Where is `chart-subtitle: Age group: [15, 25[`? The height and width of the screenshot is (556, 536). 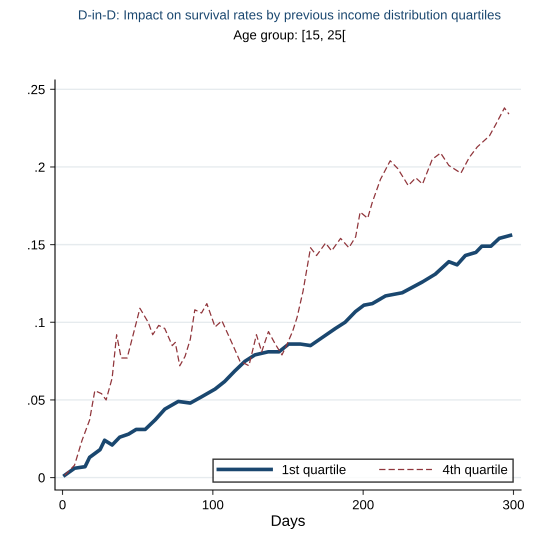 chart-subtitle: Age group: [15, 25[ is located at coordinates (289, 36).